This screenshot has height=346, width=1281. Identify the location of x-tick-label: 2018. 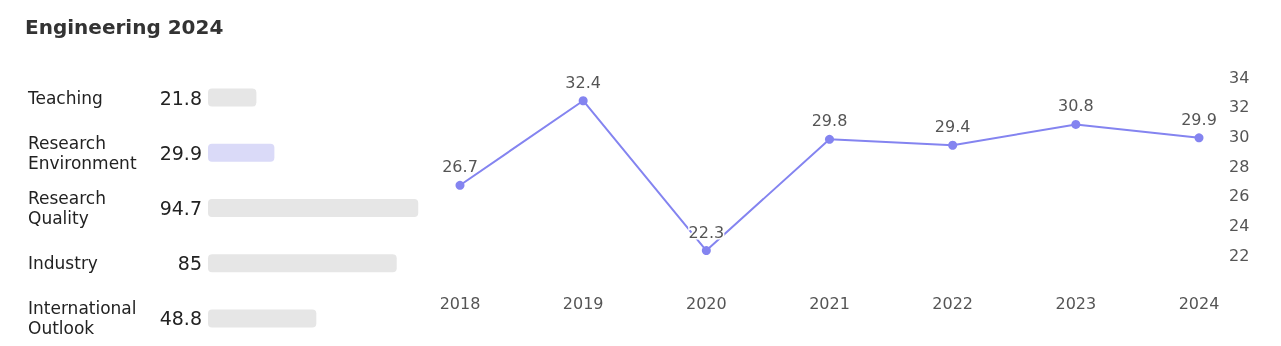
(460, 303).